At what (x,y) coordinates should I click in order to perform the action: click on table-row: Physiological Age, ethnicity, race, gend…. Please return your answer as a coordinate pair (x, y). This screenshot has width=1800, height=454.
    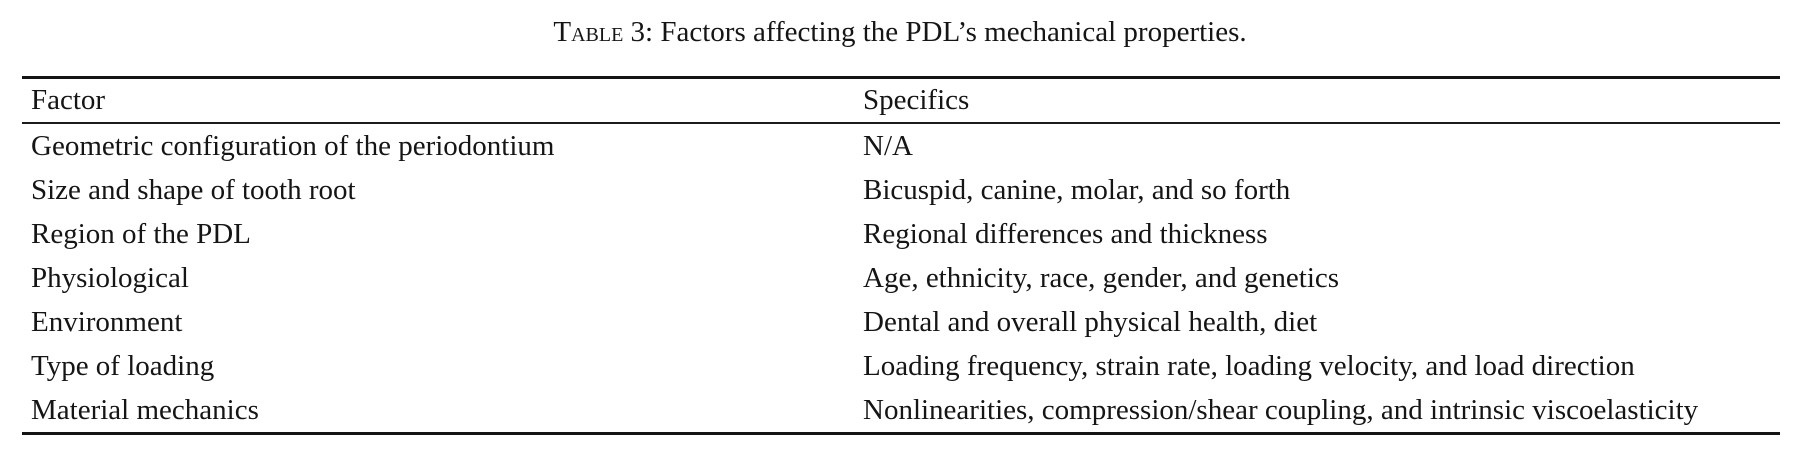
    Looking at the image, I should click on (901, 278).